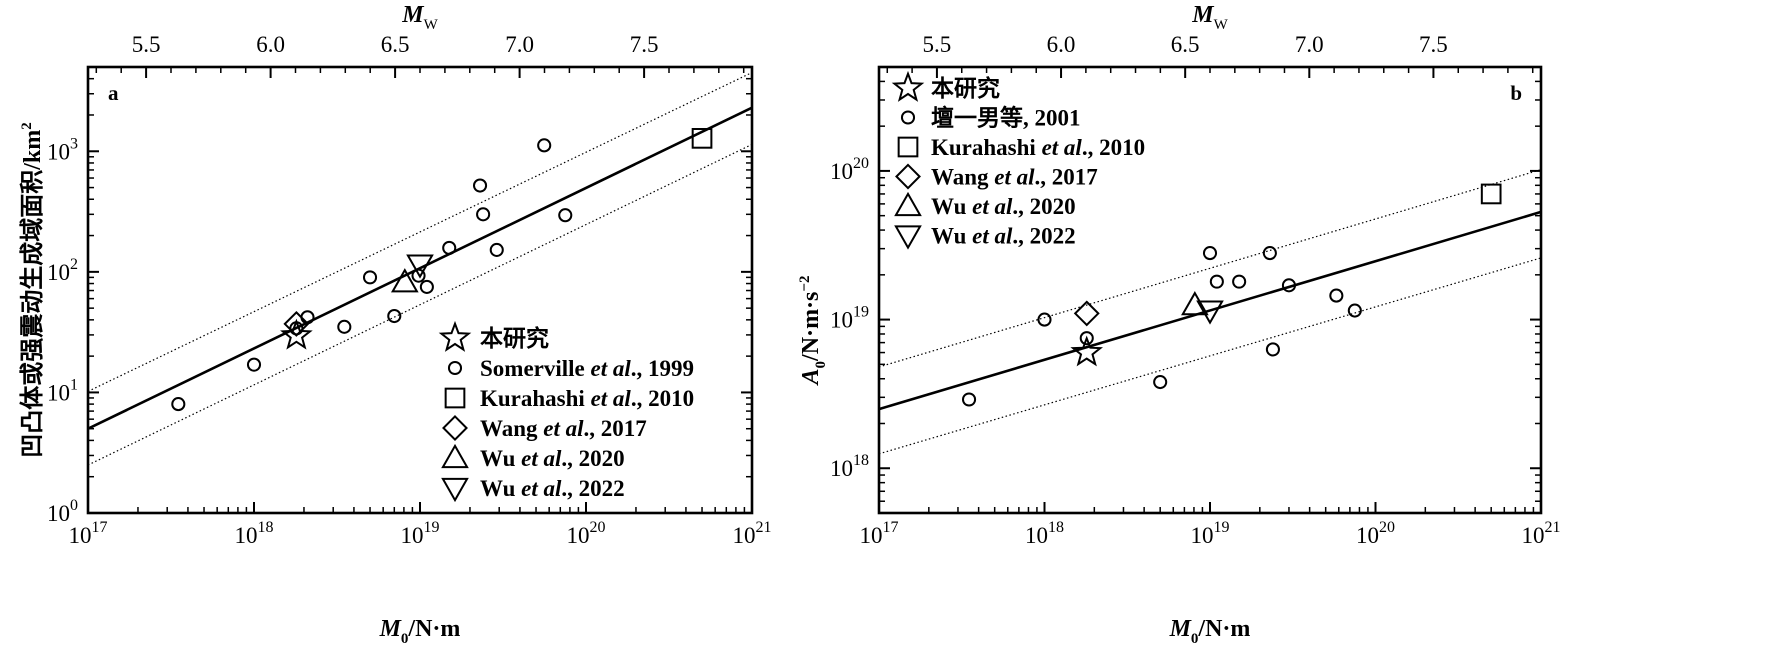  What do you see at coordinates (587, 368) in the screenshot?
I see `legend-label: Somerville et al., 1999` at bounding box center [587, 368].